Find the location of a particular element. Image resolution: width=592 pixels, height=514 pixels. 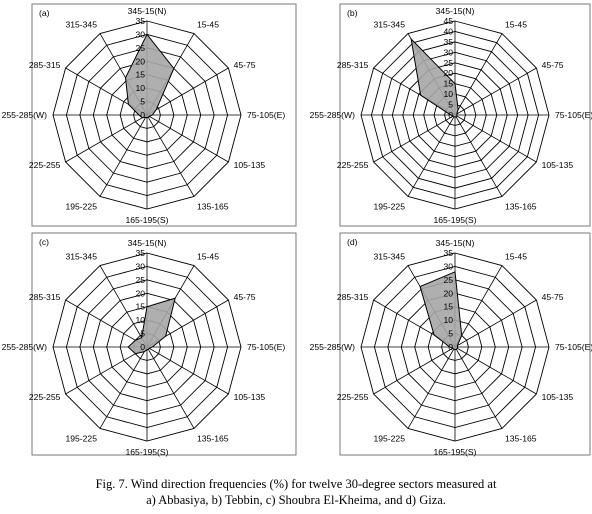

panel-label: (d) is located at coordinates (352, 242).